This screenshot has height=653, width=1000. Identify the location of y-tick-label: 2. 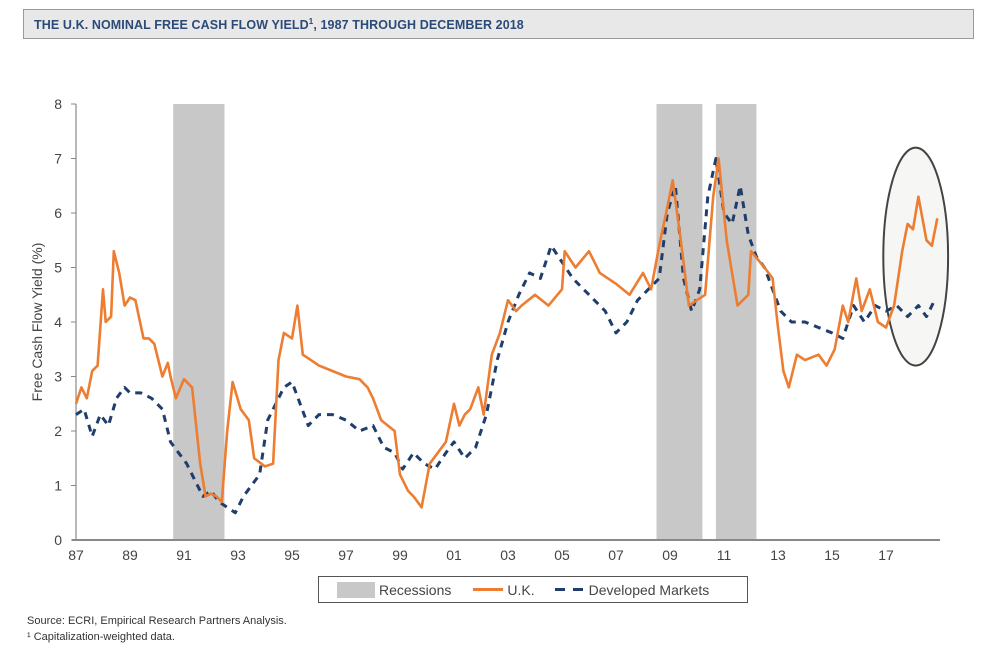
(58, 431).